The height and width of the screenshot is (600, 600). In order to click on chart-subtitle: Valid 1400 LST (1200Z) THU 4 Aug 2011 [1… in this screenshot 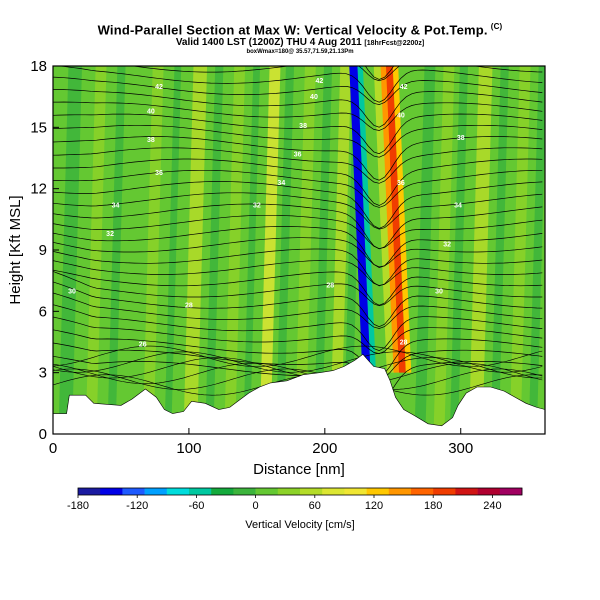, I will do `click(300, 42)`.